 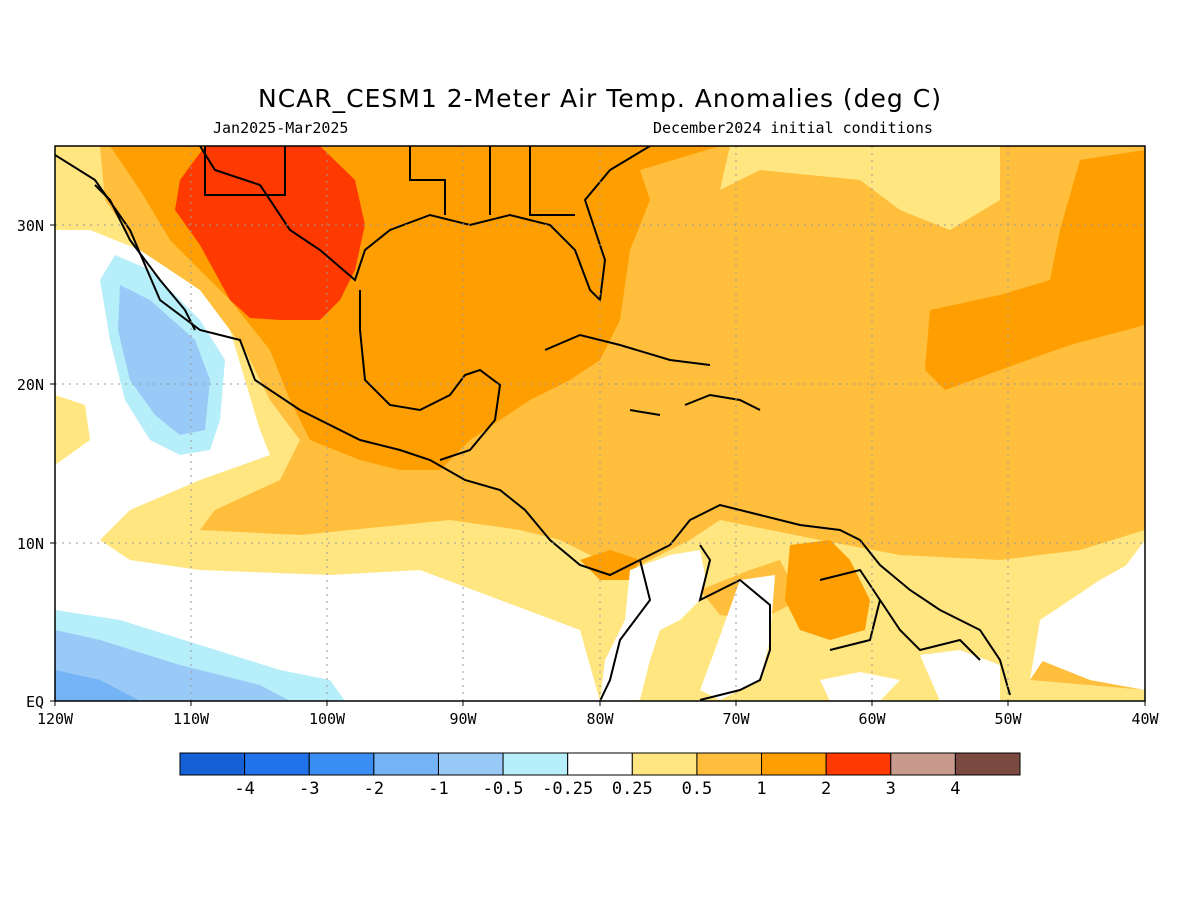 What do you see at coordinates (872, 719) in the screenshot?
I see `lon-label: 60W` at bounding box center [872, 719].